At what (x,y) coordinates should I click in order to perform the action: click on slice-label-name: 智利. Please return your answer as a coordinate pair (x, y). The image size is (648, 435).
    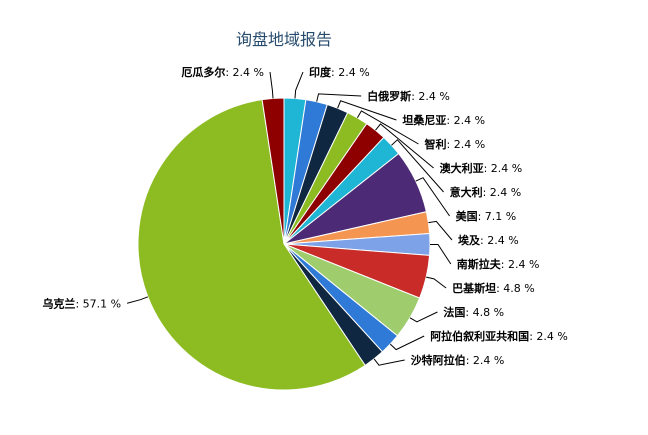
    Looking at the image, I should click on (436, 144).